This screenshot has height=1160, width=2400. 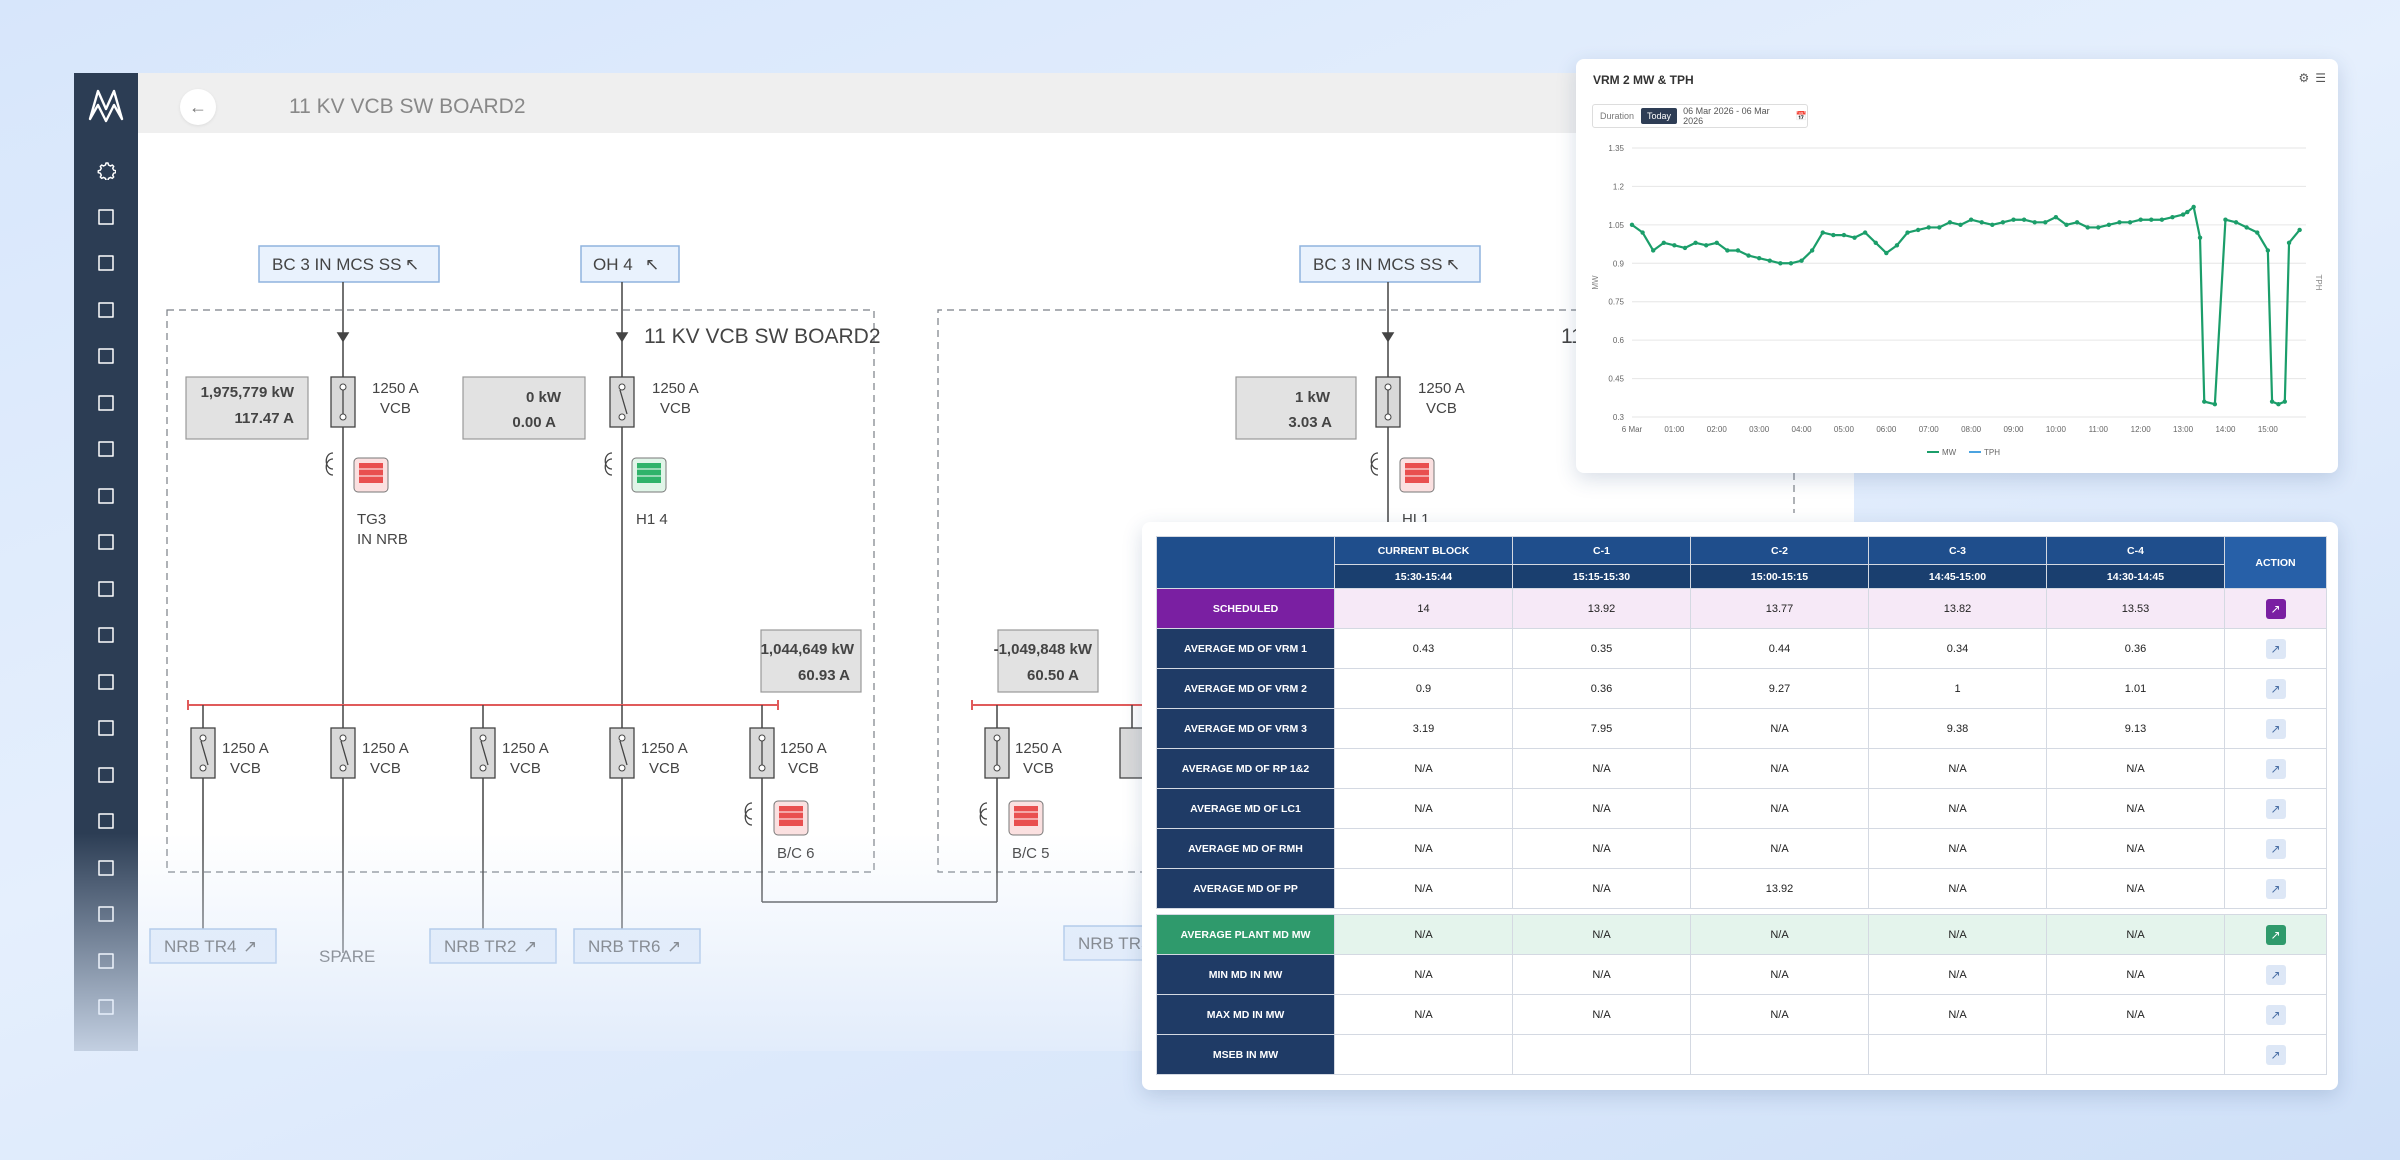 What do you see at coordinates (1038, 748) in the screenshot?
I see `breaker-rating: 1250 A` at bounding box center [1038, 748].